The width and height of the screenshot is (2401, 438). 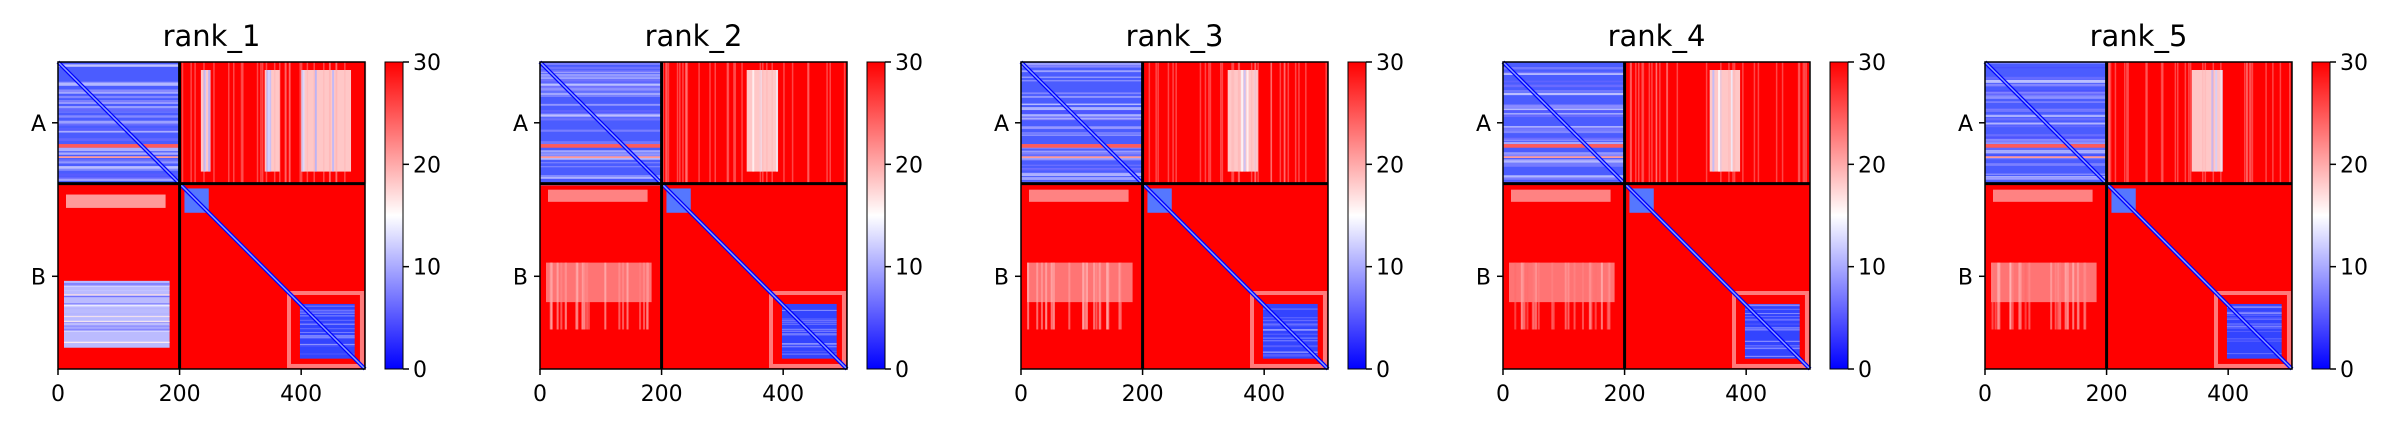 What do you see at coordinates (212, 36) in the screenshot?
I see `panel-title: rank_1` at bounding box center [212, 36].